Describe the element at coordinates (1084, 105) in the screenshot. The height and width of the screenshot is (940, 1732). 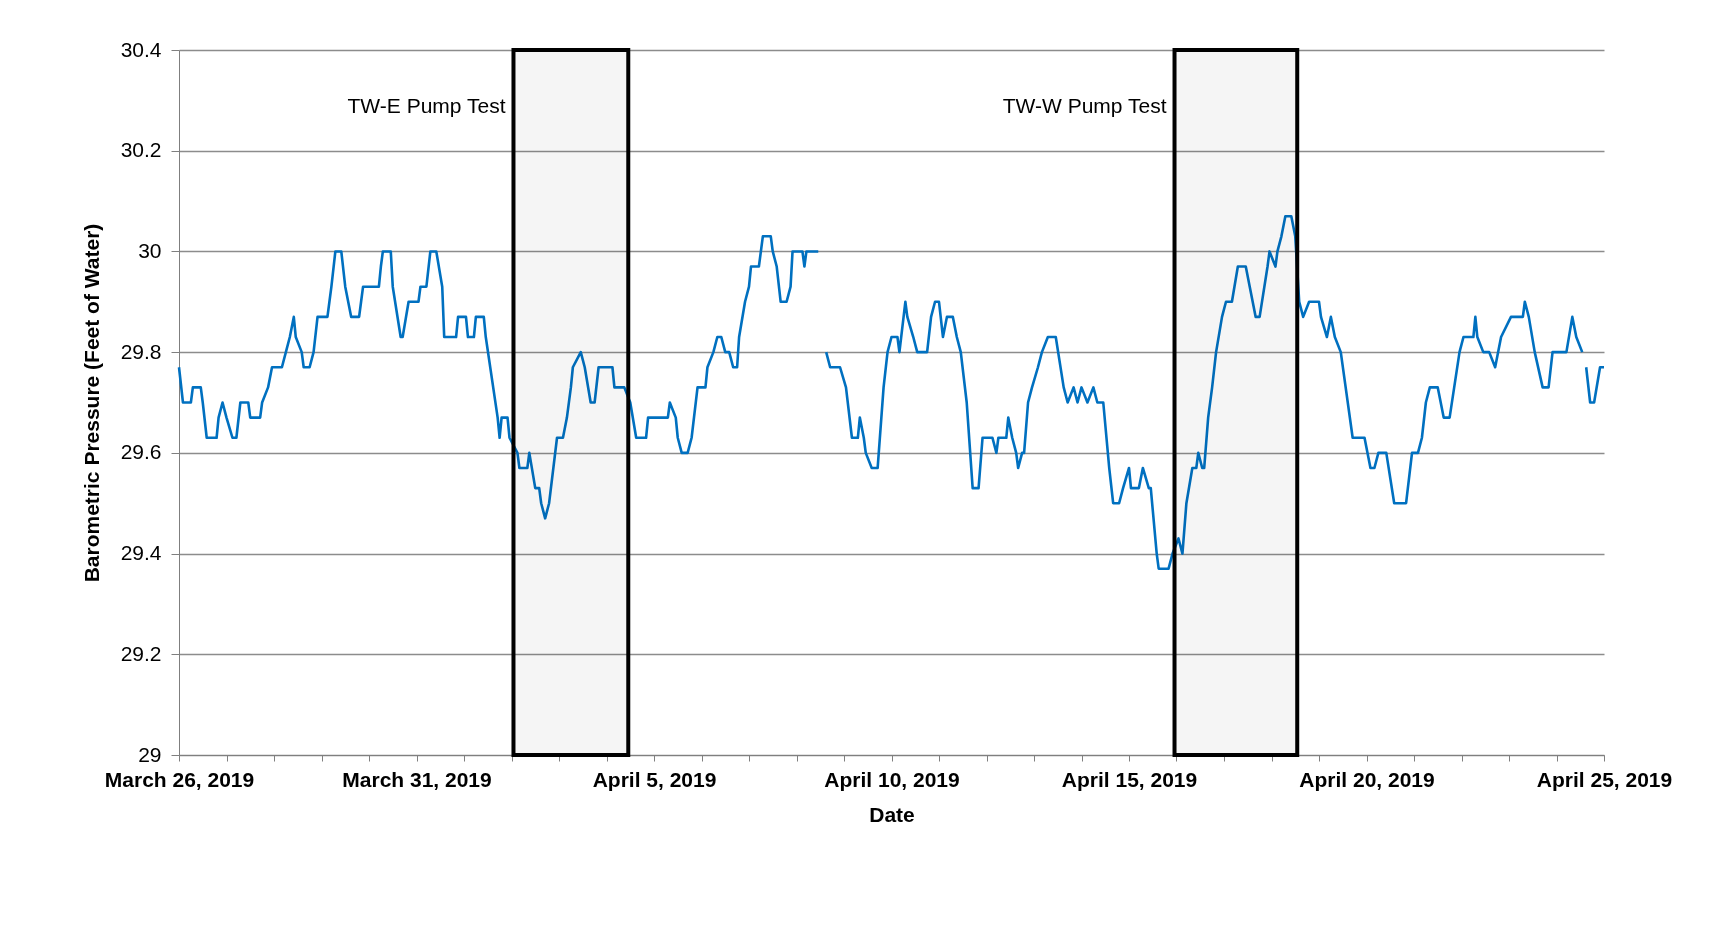
I see `band-label: TW-W Pump Test` at that location.